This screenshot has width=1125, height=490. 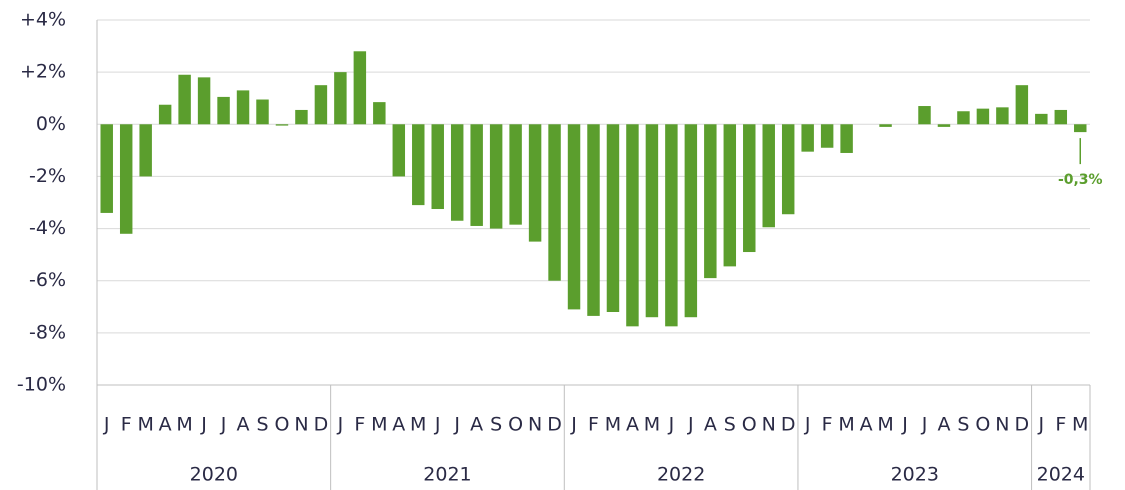 I want to click on y-tick-label: -6%, so click(x=47, y=280).